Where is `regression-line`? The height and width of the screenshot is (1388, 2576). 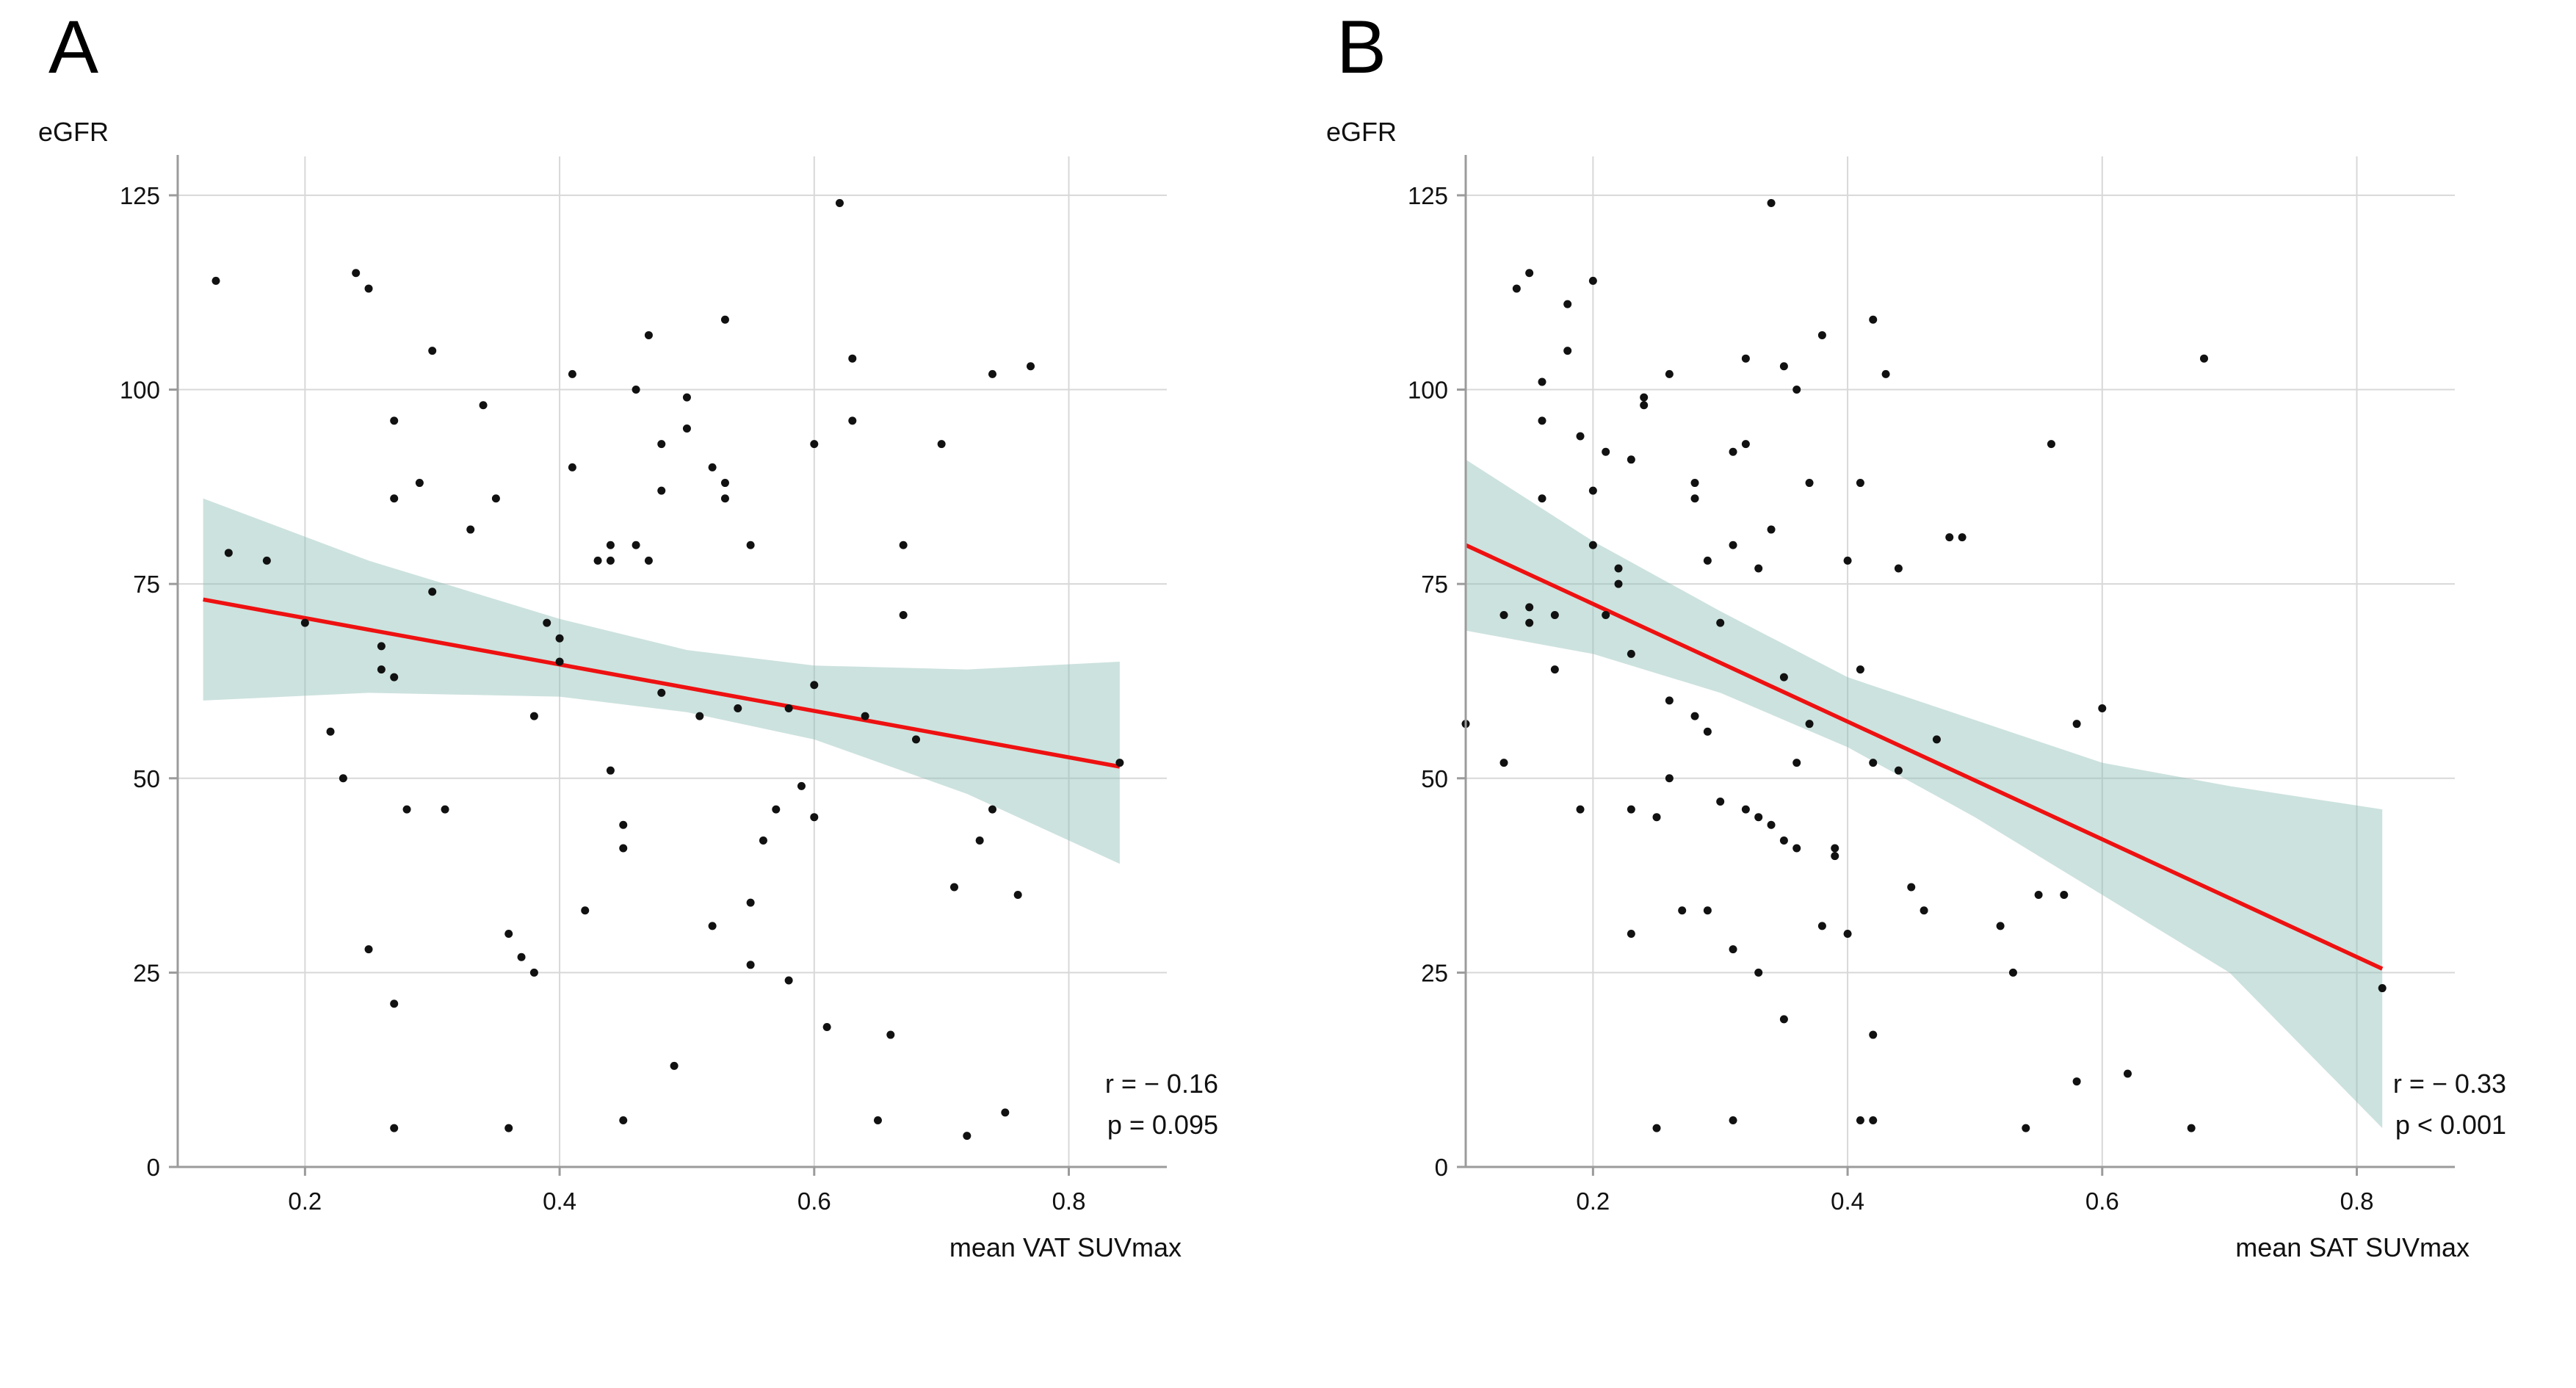 regression-line is located at coordinates (662, 683).